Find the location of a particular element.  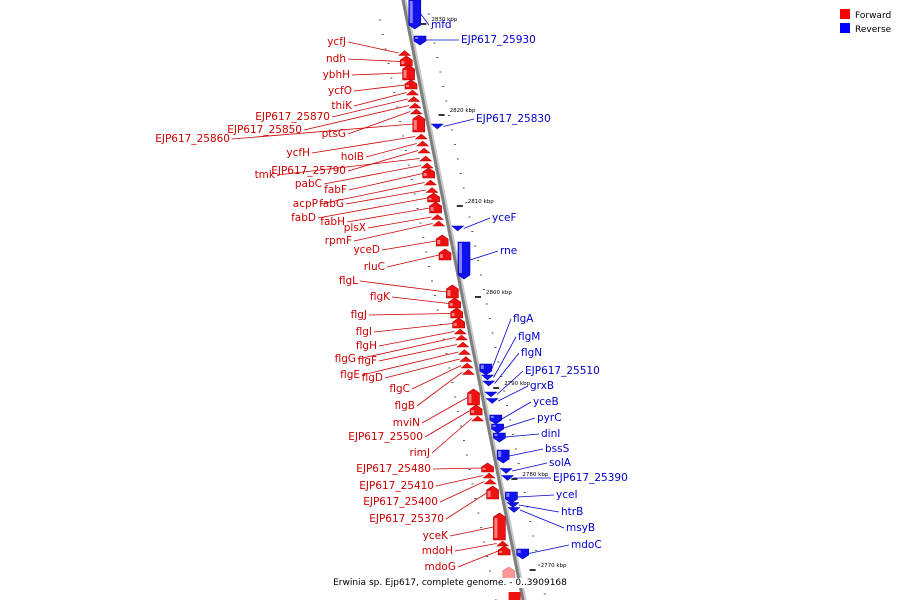

feature-flgm is located at coordinates (487, 377).